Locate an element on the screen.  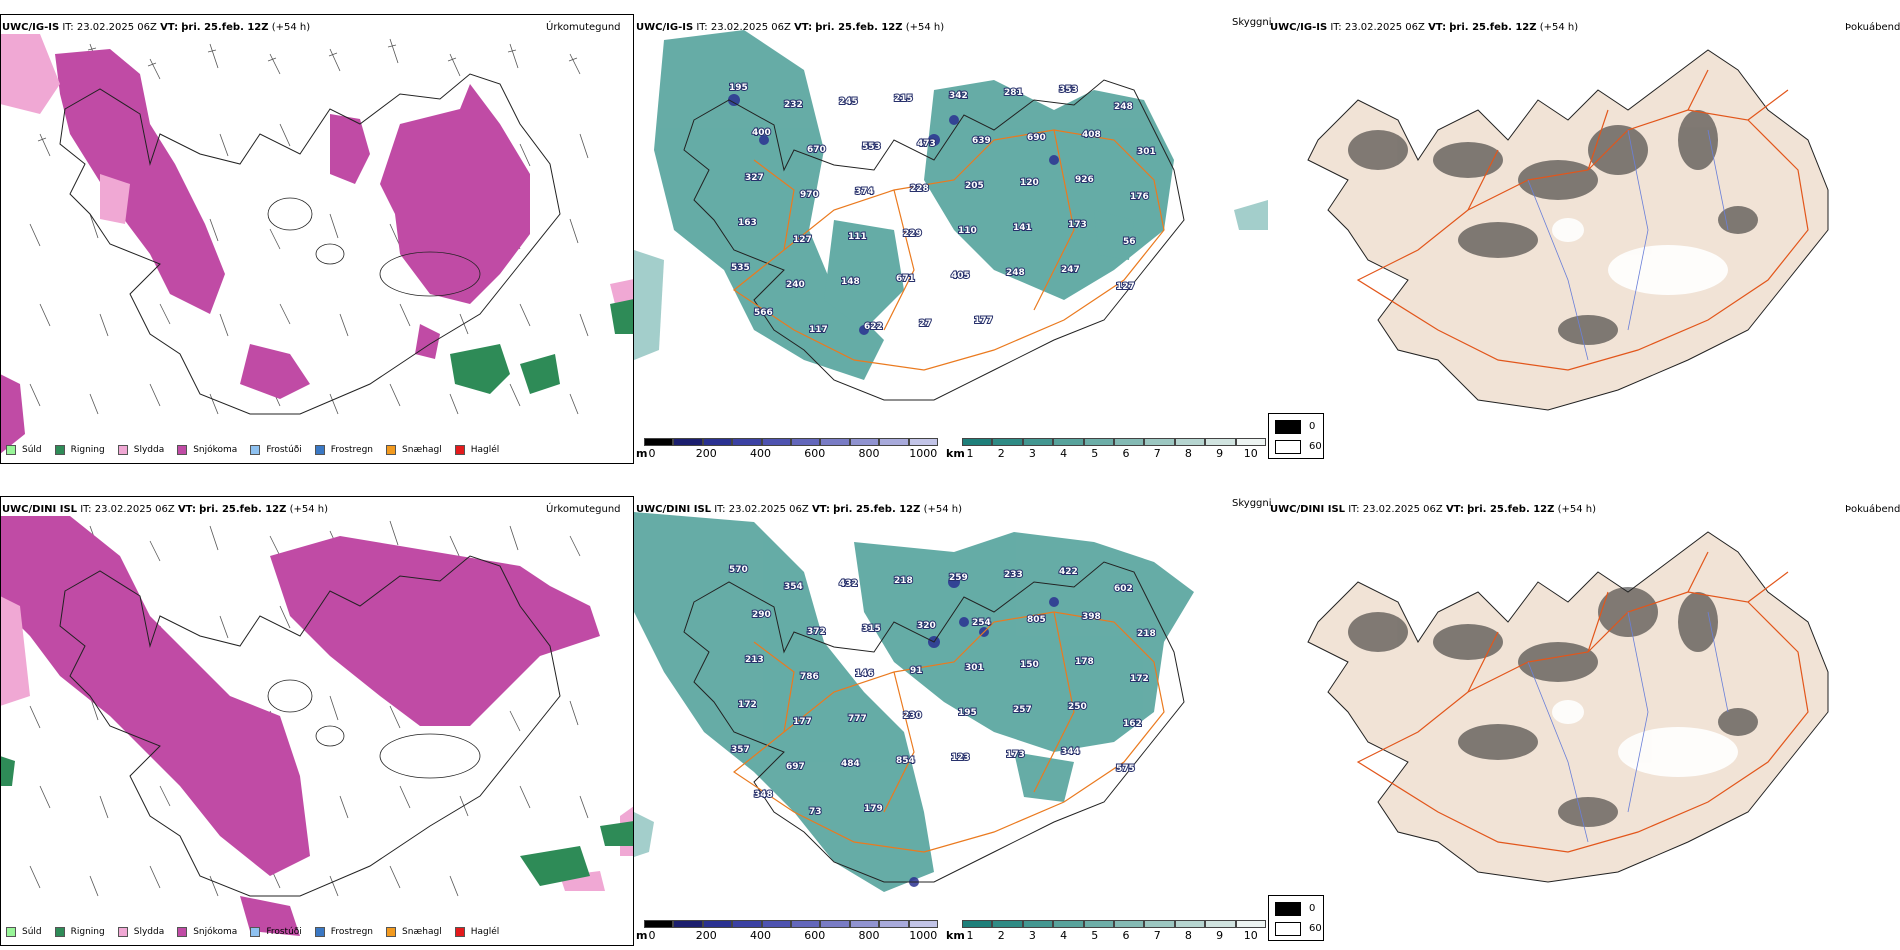
legend-item-snjokoma: Snjókoma is located at coordinates (207, 450).